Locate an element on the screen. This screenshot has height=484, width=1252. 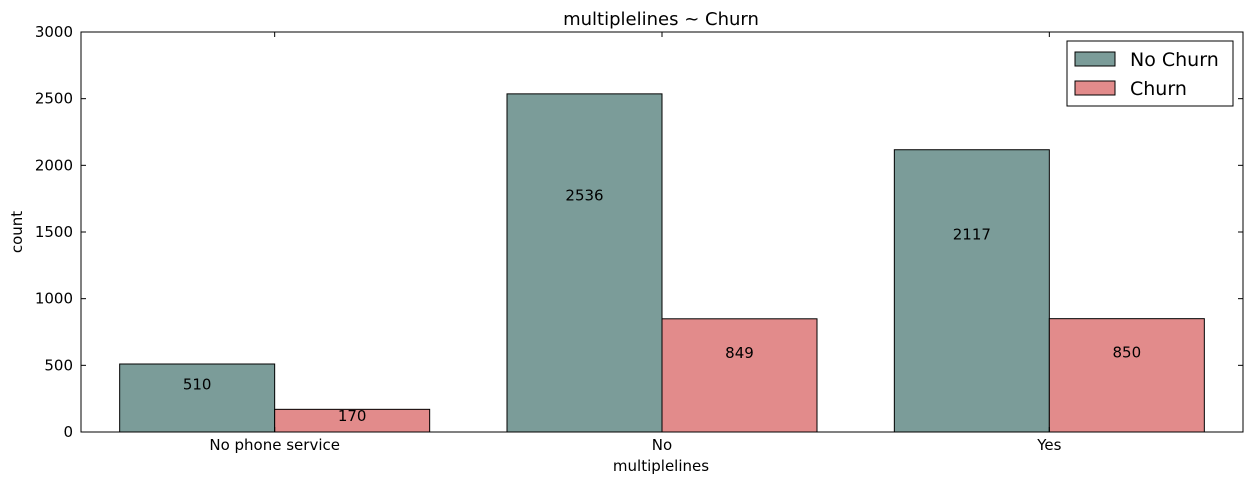
x-tick-label: Yes is located at coordinates (1048, 445).